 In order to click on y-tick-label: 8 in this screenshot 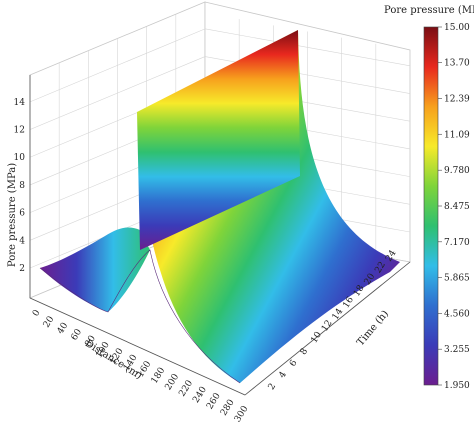, I will do `click(305, 352)`.